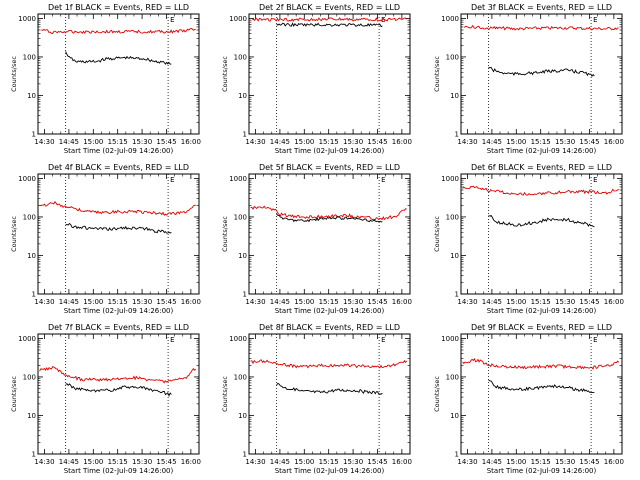  What do you see at coordinates (541, 7) in the screenshot?
I see `chart-title: Det 3f BLACK = Events, RED = LLD` at bounding box center [541, 7].